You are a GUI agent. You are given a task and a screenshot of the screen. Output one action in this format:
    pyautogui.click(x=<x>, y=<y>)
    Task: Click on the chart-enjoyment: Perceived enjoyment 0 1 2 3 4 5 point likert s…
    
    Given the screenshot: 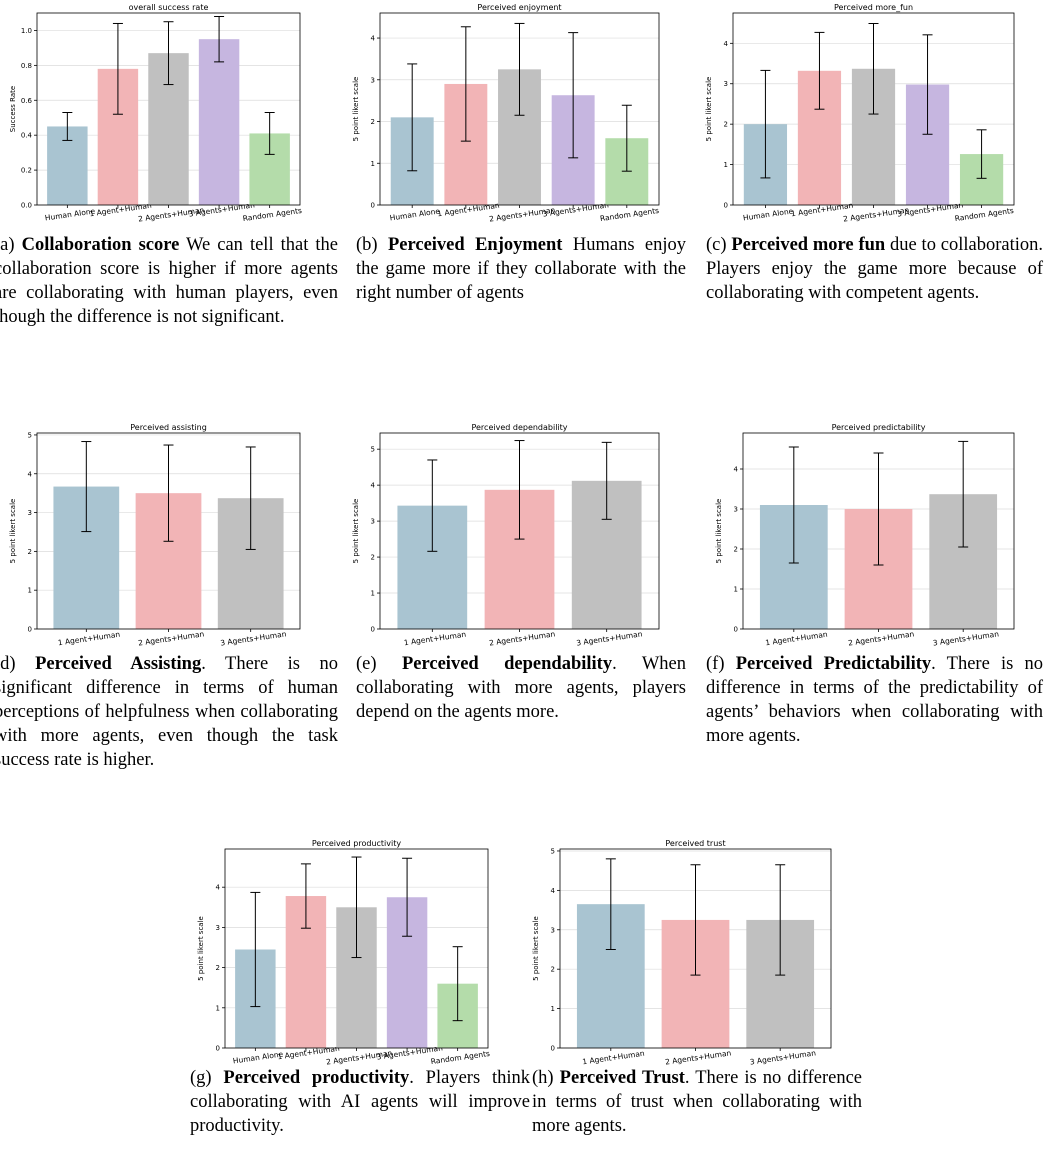 What is the action you would take?
    pyautogui.click(x=506, y=113)
    